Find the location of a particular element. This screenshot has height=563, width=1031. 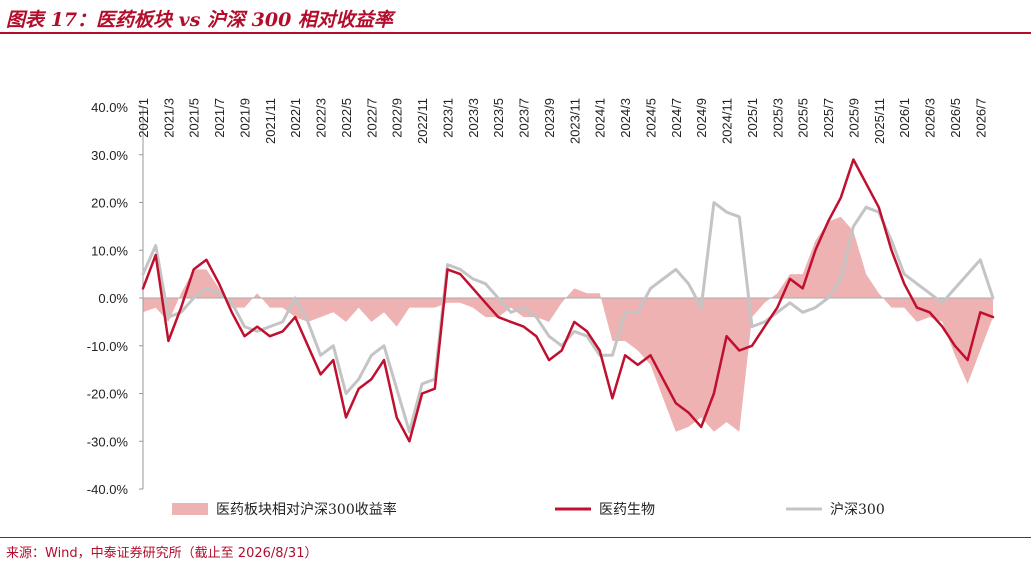

legend-item-hs300: 沪深300 is located at coordinates (835, 510).